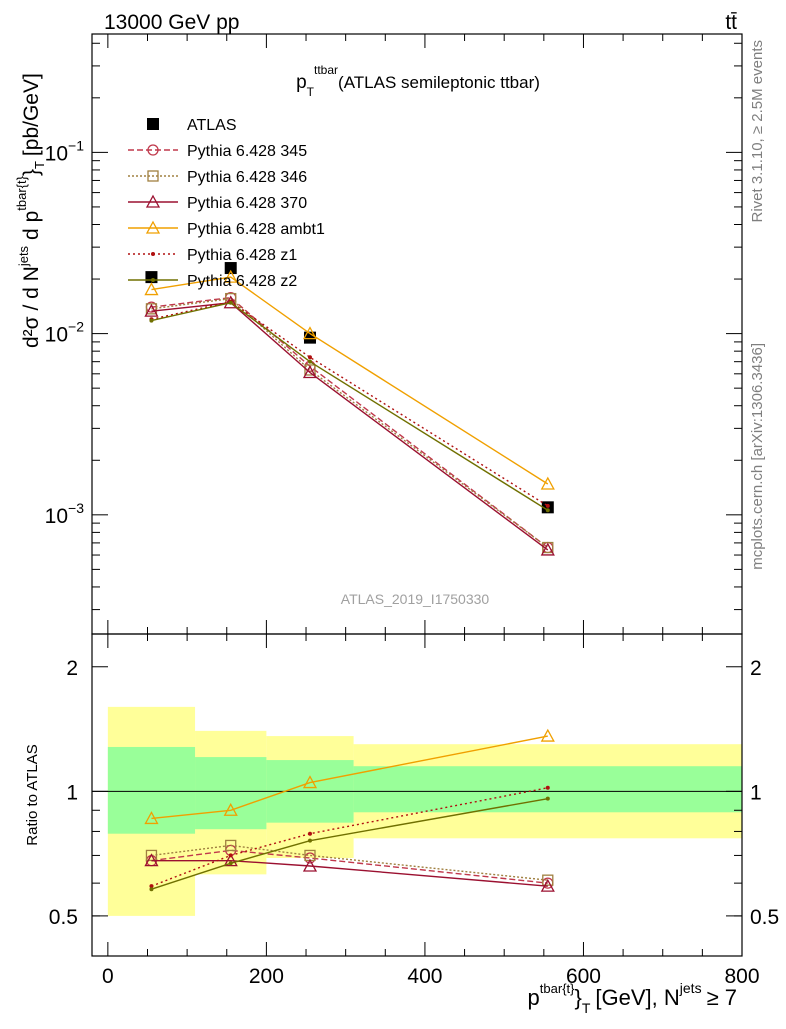 This screenshot has height=1029, width=786. I want to click on title-sub: T, so click(311, 92).